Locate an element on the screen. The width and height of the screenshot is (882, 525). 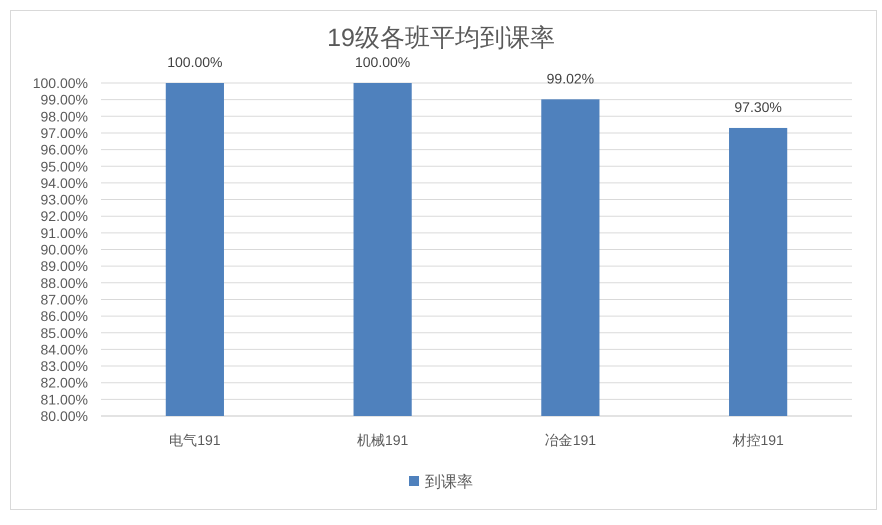
y-tick-label: 80.00% is located at coordinates (64, 416).